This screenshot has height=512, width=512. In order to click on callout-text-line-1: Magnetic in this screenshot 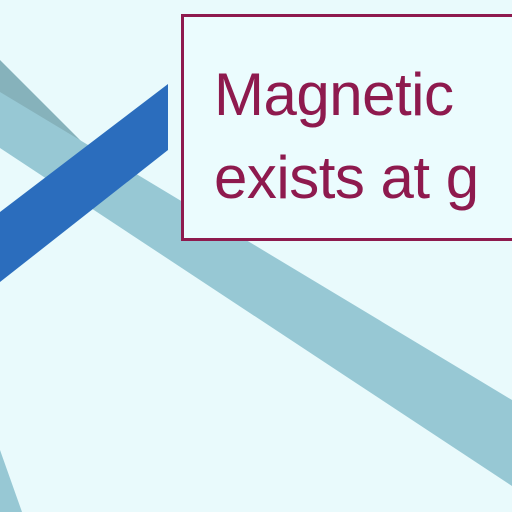, I will do `click(334, 94)`.